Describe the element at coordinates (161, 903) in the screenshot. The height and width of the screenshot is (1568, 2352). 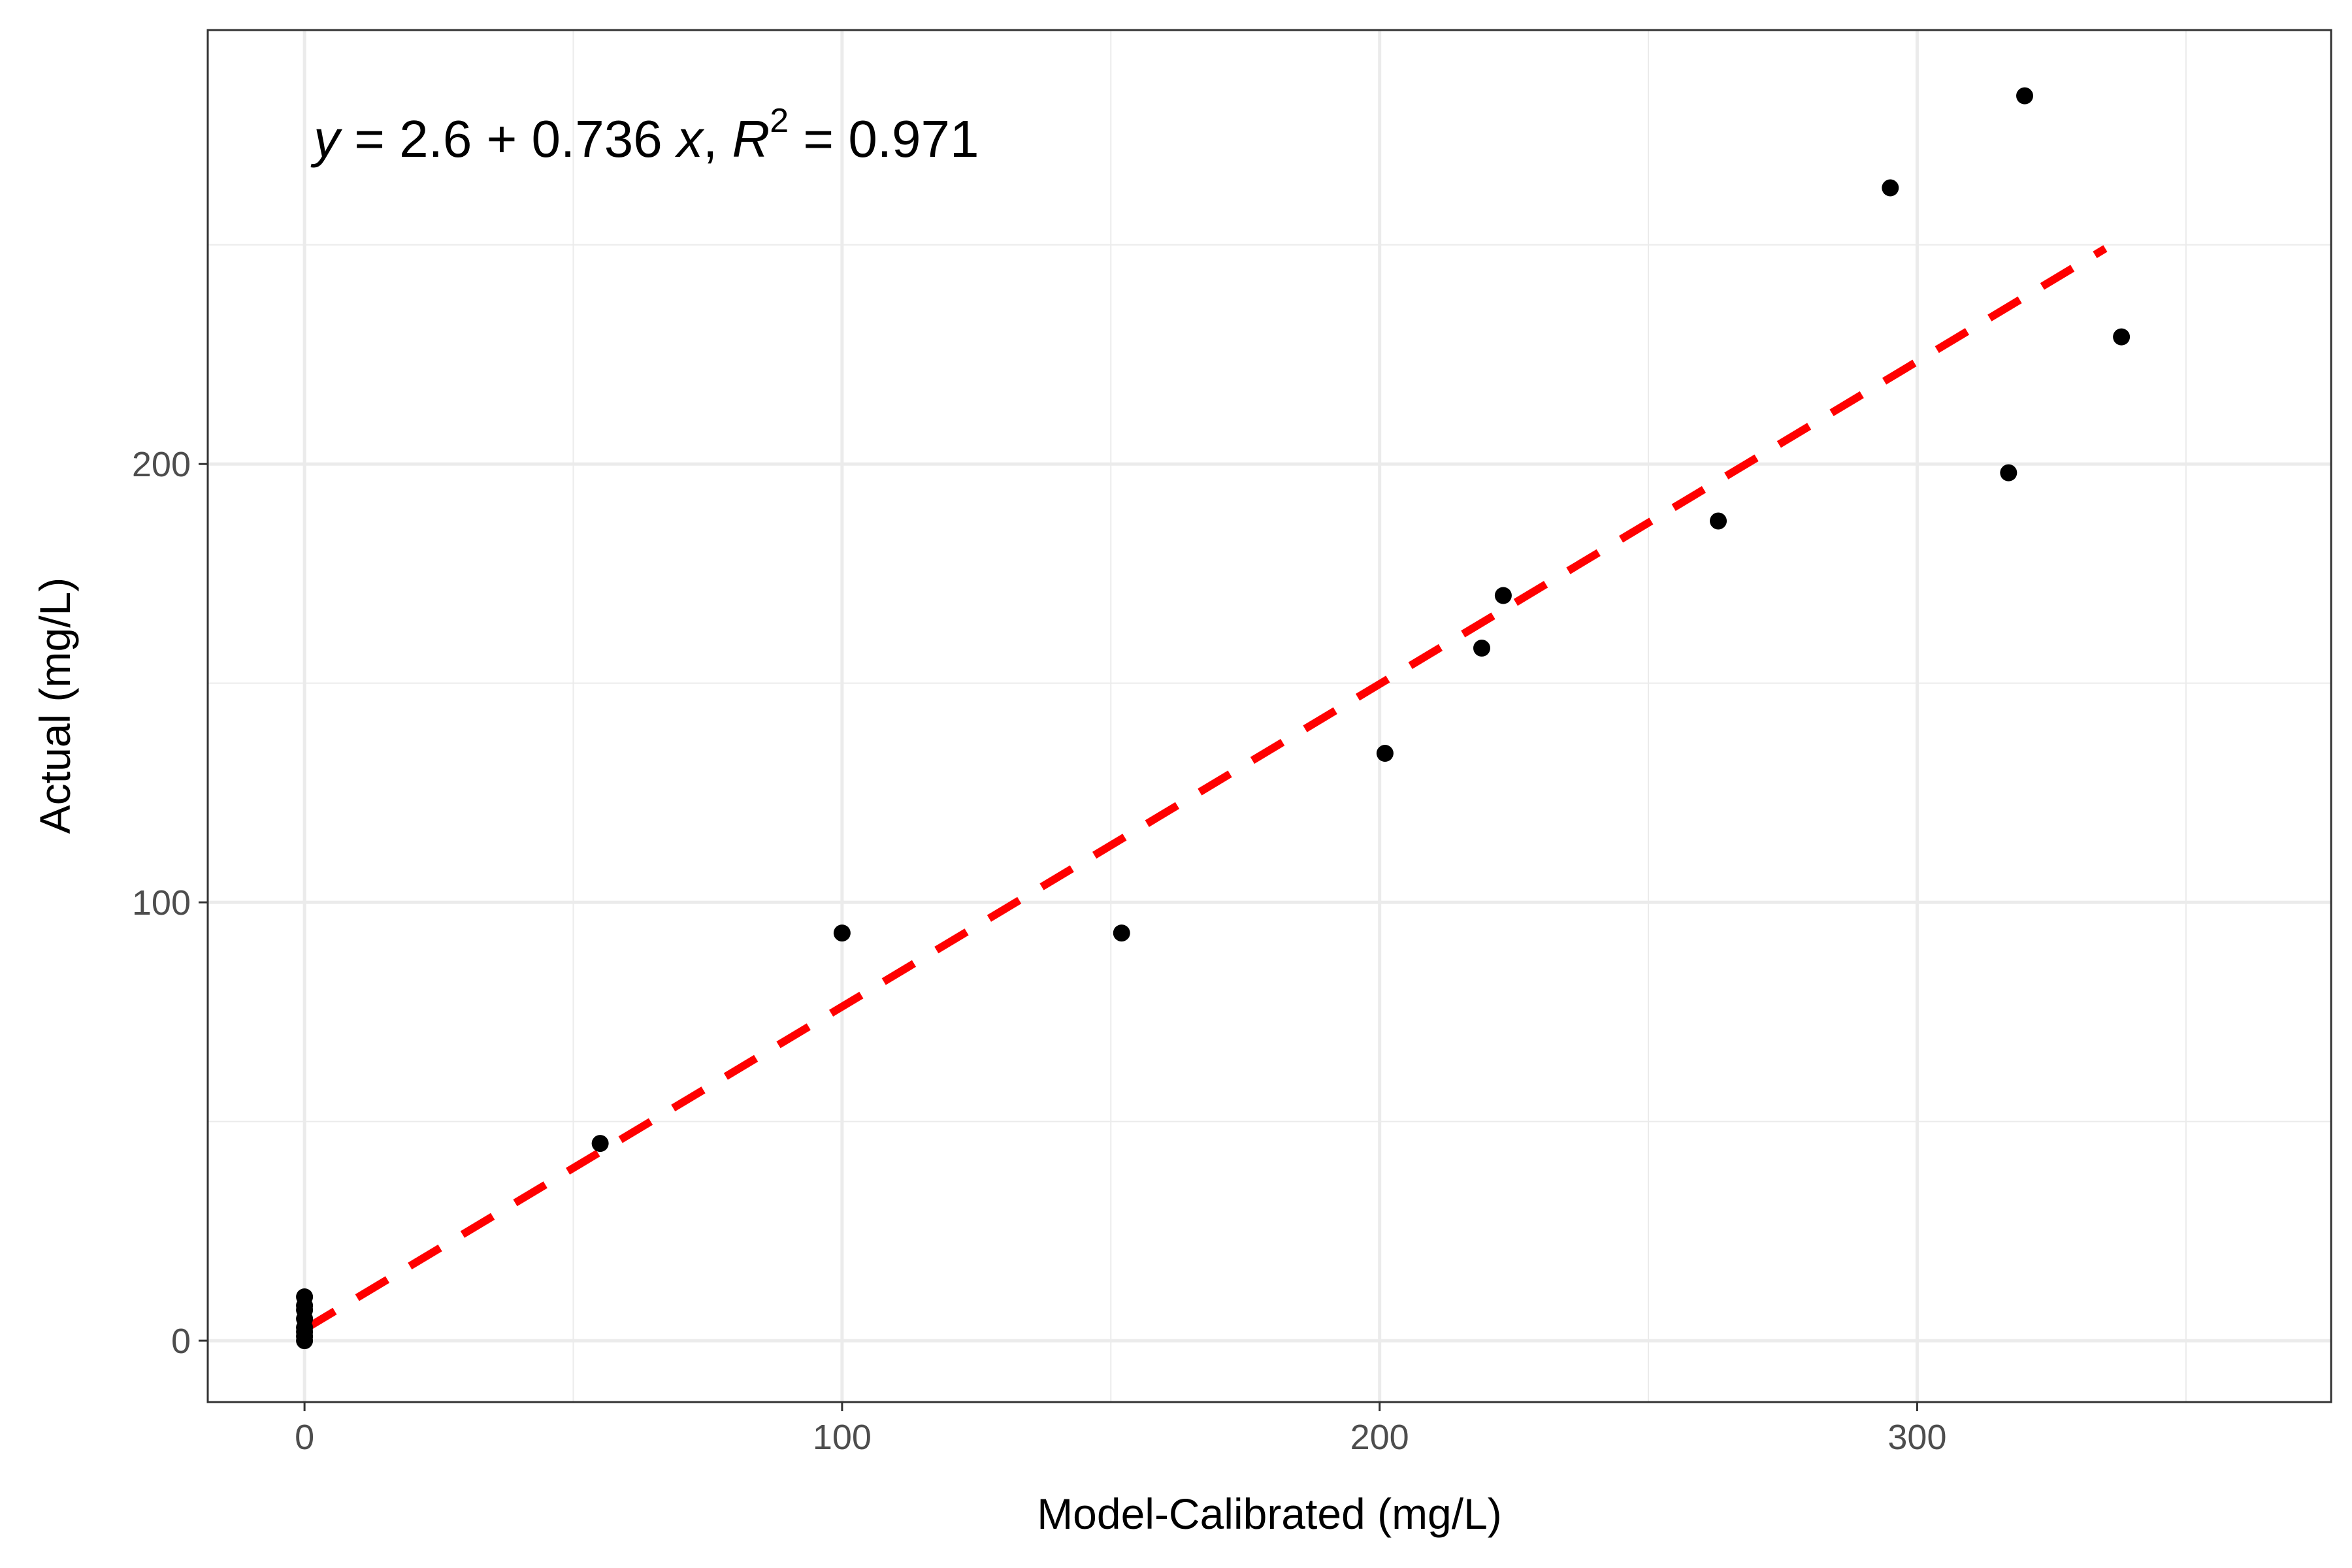
I see `y-tick-label: 100` at that location.